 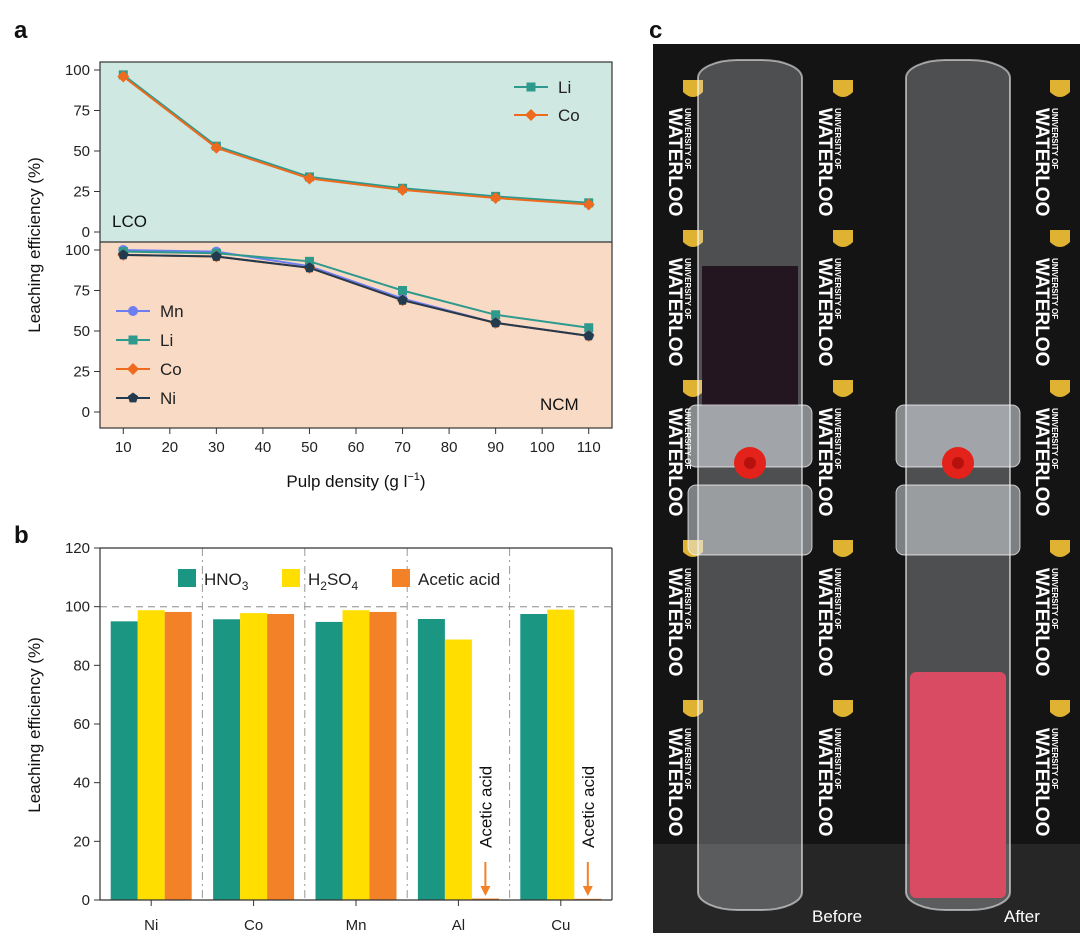 What do you see at coordinates (263, 447) in the screenshot?
I see `a-x-tick-label: 40` at bounding box center [263, 447].